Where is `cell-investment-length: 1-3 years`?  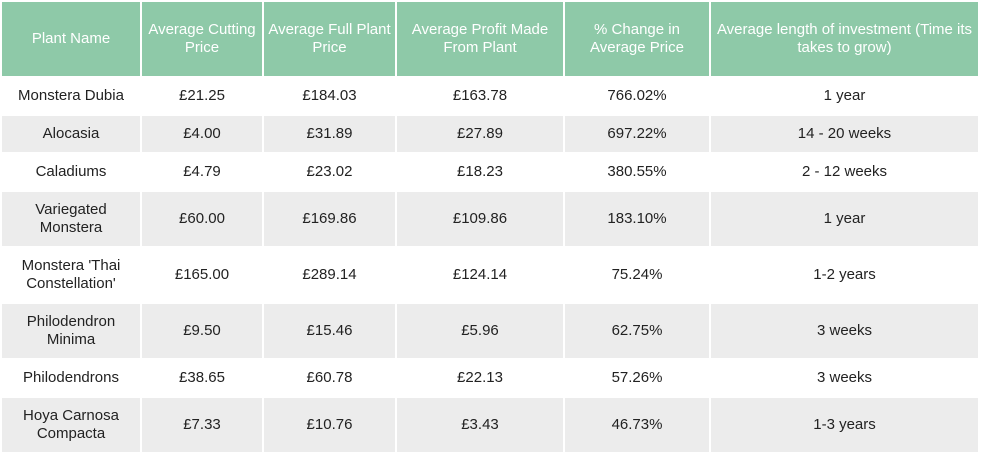
cell-investment-length: 1-3 years is located at coordinates (844, 426).